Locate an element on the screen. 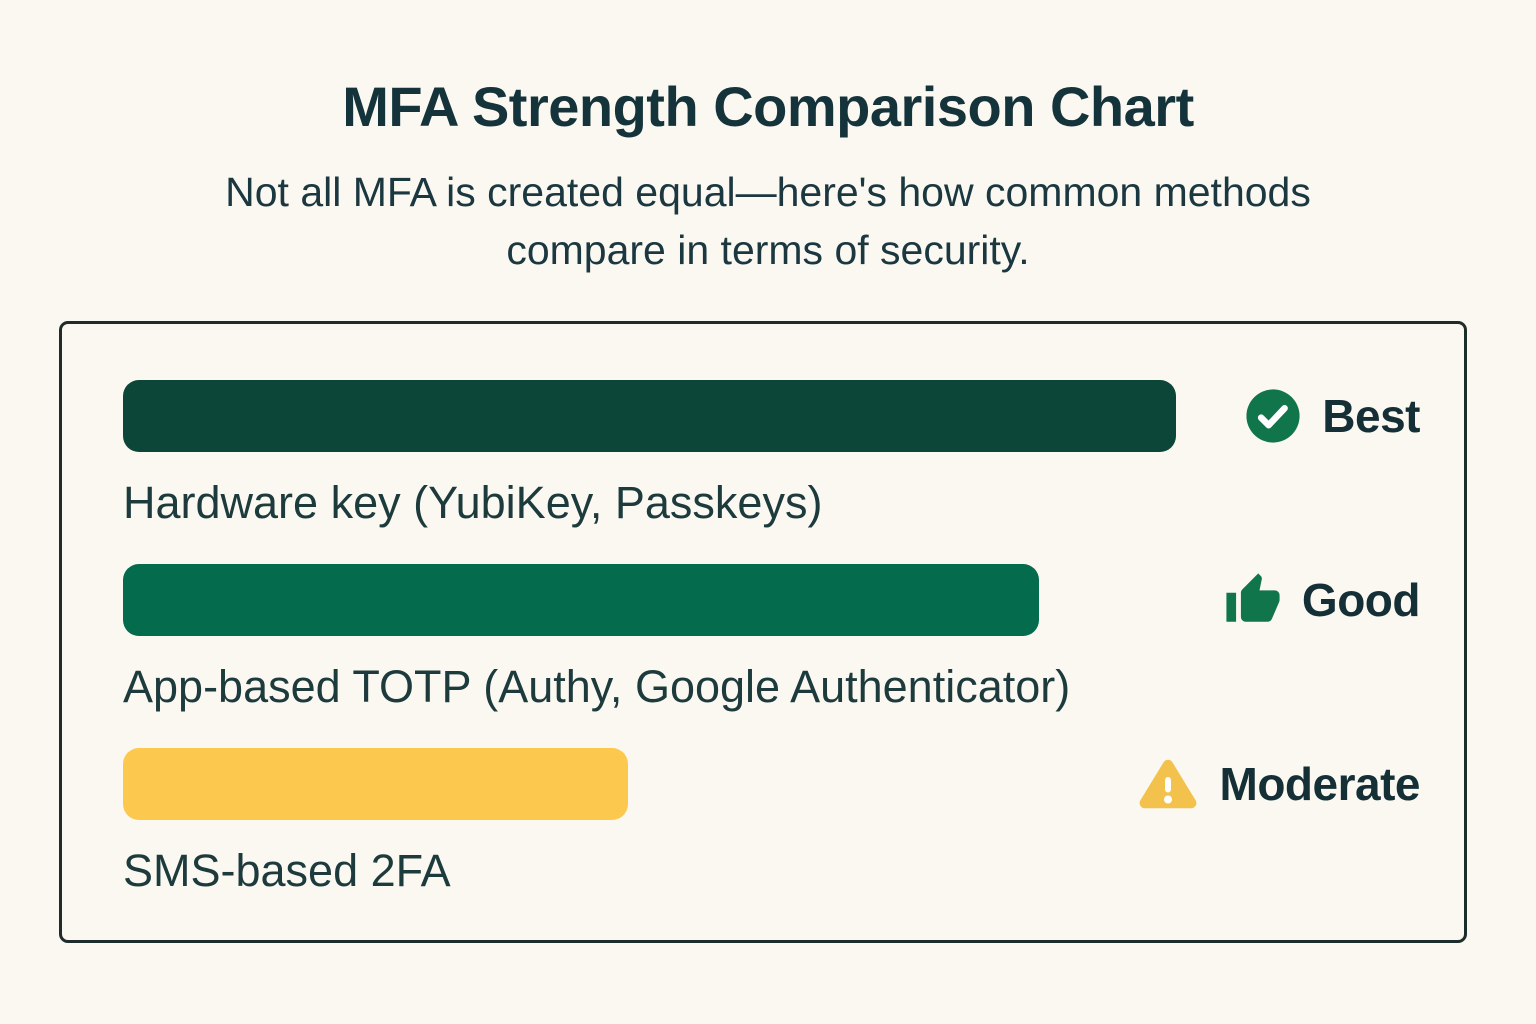  mfa-row-sms: SMS-based 2FA Moderate is located at coordinates (772, 823).